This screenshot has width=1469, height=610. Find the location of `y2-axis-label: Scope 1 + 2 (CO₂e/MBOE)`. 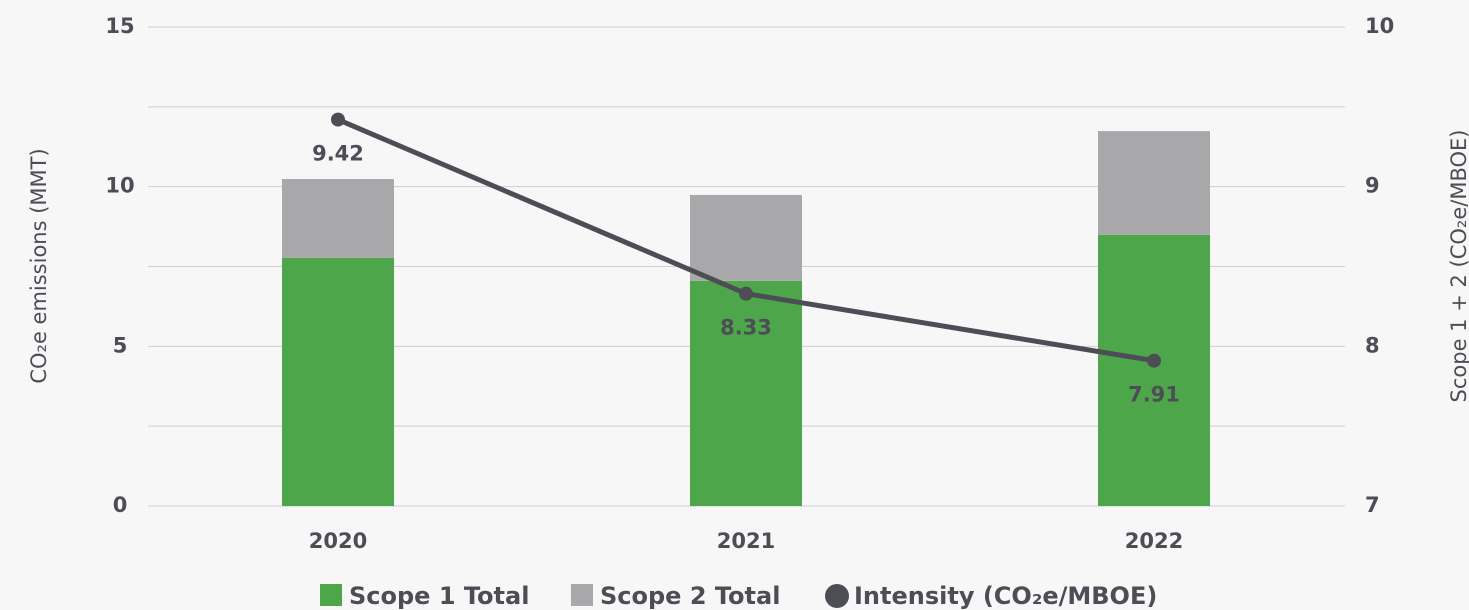

y2-axis-label: Scope 1 + 2 (CO₂e/MBOE) is located at coordinates (1458, 266).